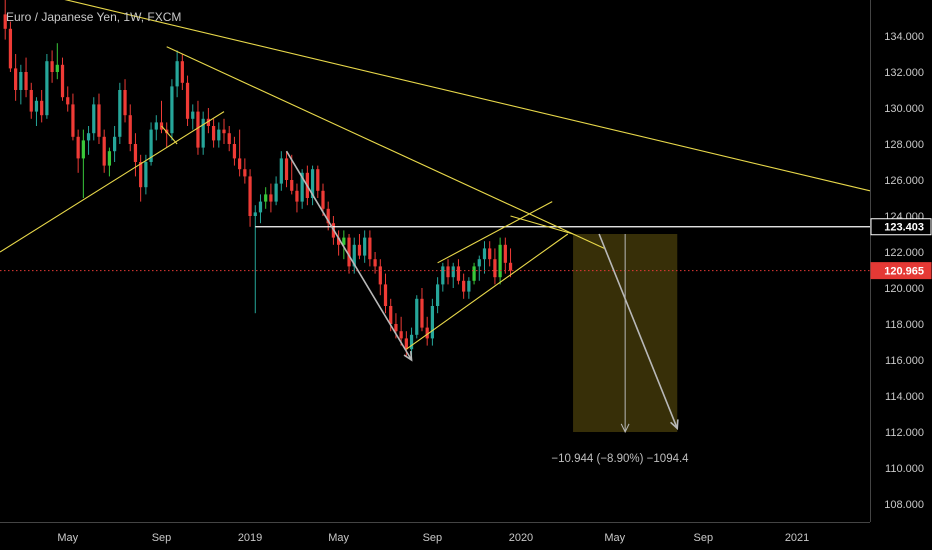 The image size is (932, 550). What do you see at coordinates (904, 145) in the screenshot?
I see `y-tick-label: 128.000` at bounding box center [904, 145].